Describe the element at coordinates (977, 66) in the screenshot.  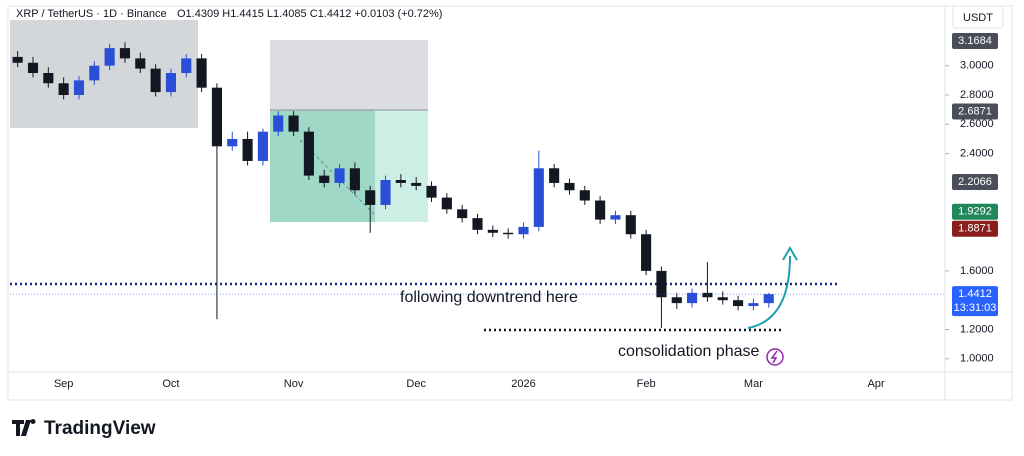
I see `y-tick-label: 3.0000` at that location.